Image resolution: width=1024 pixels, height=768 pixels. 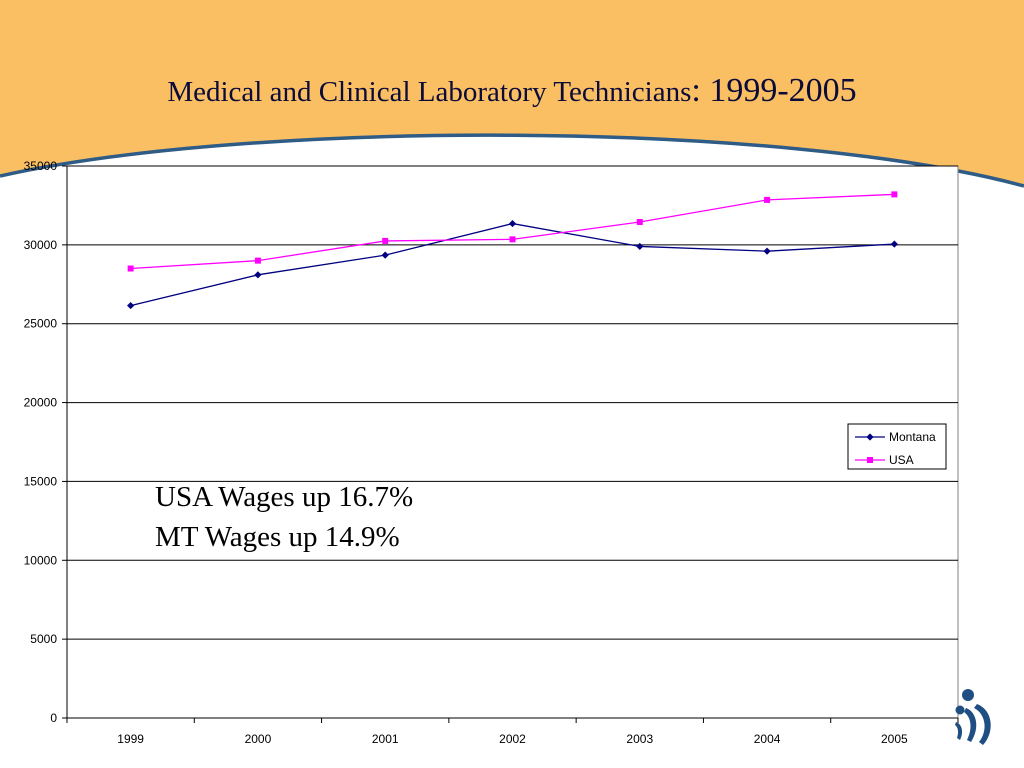 I want to click on usa-series, so click(x=512, y=231).